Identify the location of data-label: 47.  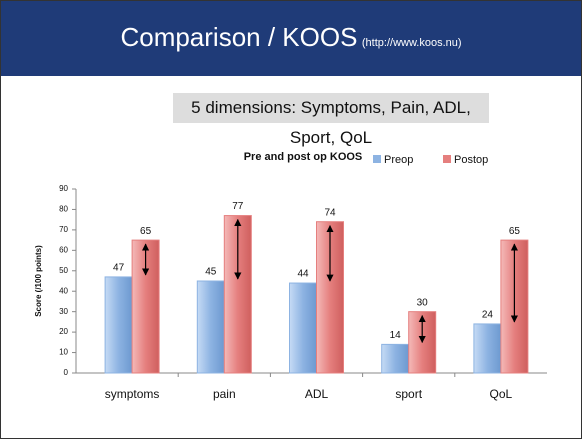
(119, 268).